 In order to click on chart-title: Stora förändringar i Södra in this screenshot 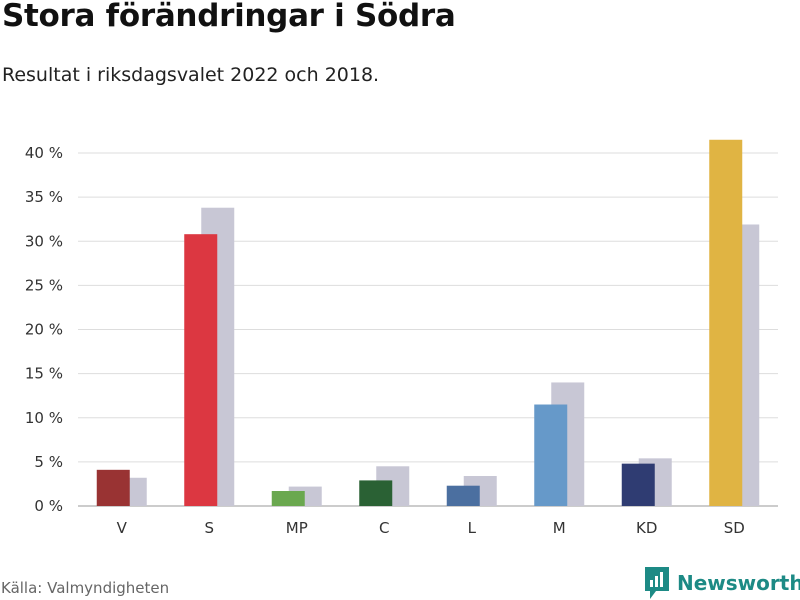, I will do `click(229, 17)`.